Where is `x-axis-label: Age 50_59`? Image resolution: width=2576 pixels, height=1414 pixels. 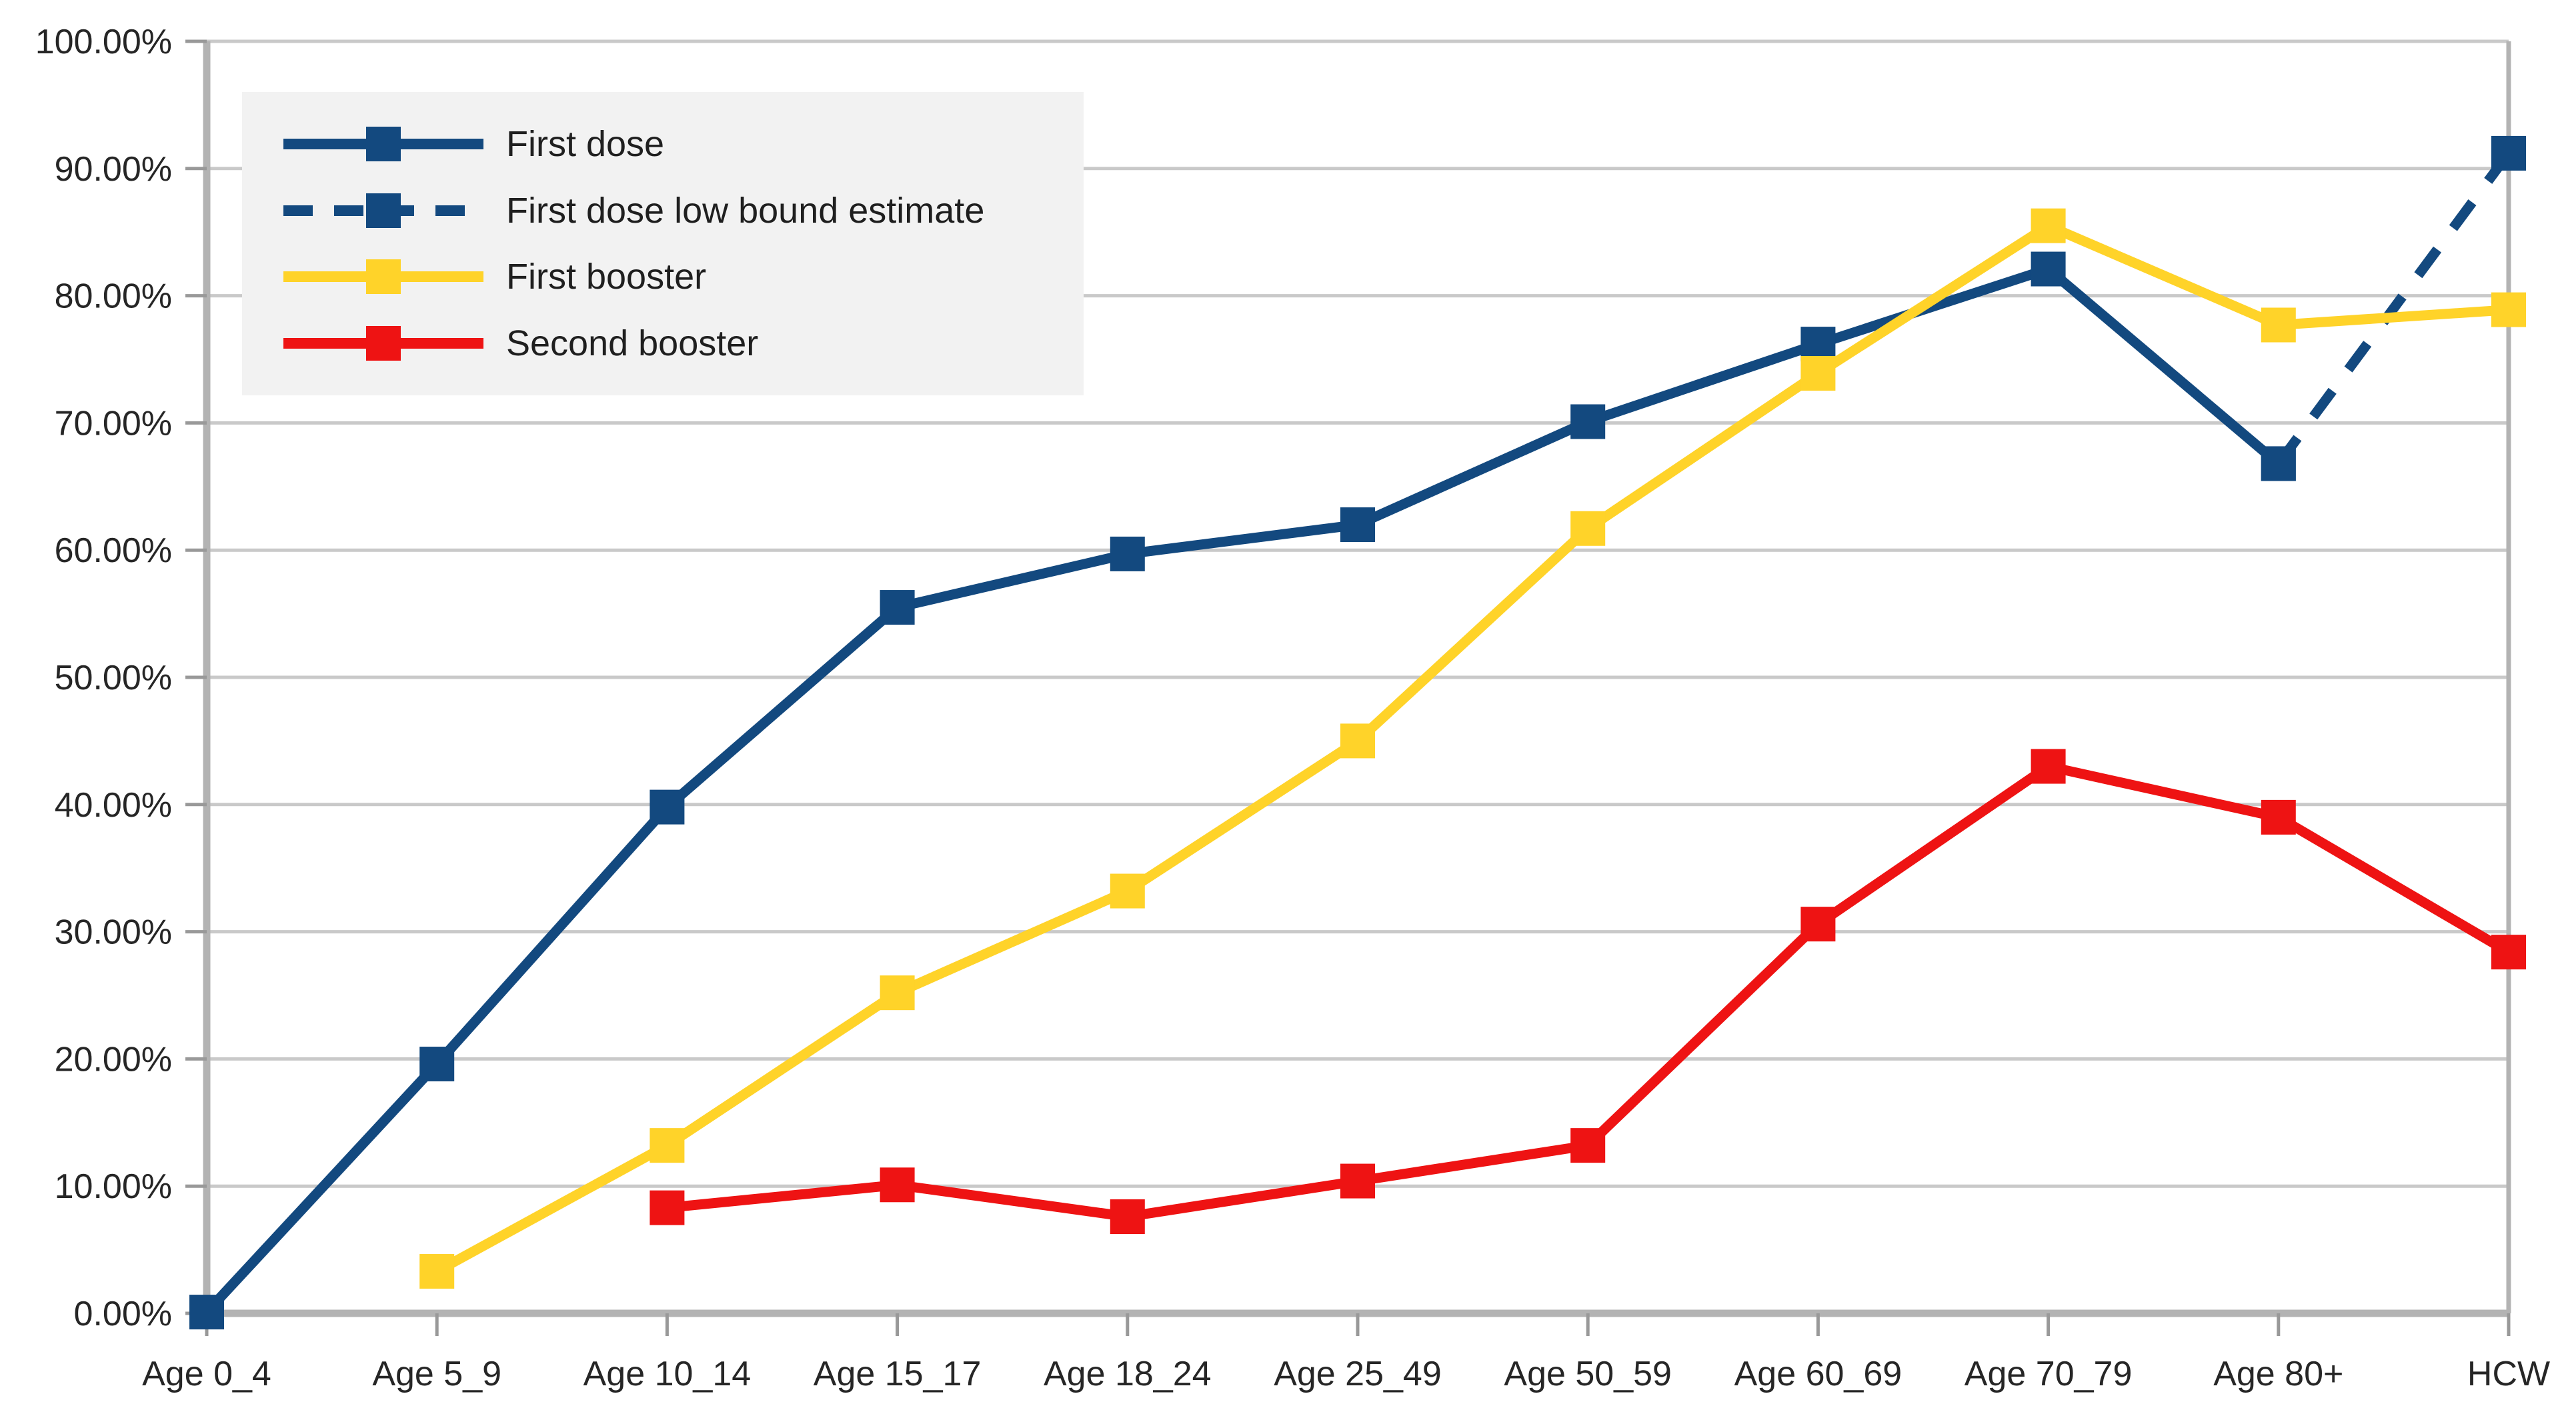 x-axis-label: Age 50_59 is located at coordinates (1588, 1374).